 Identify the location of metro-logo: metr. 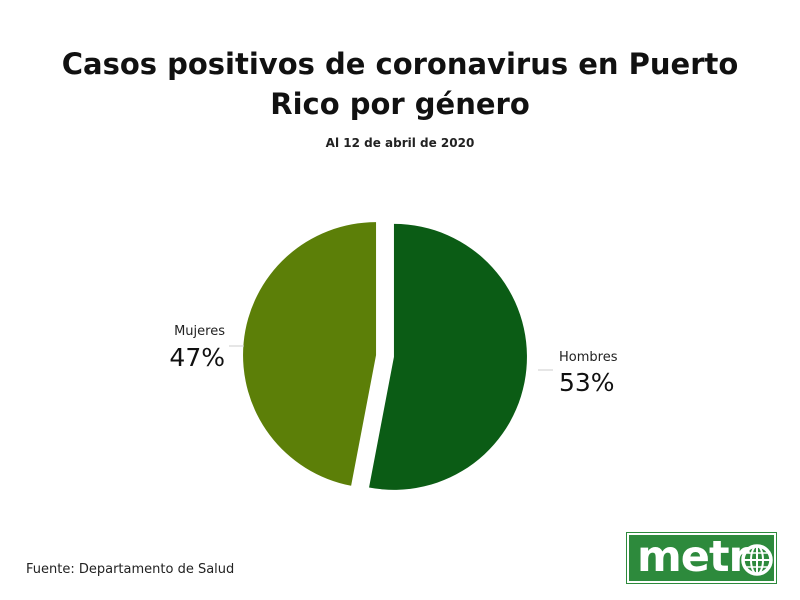
(701, 557).